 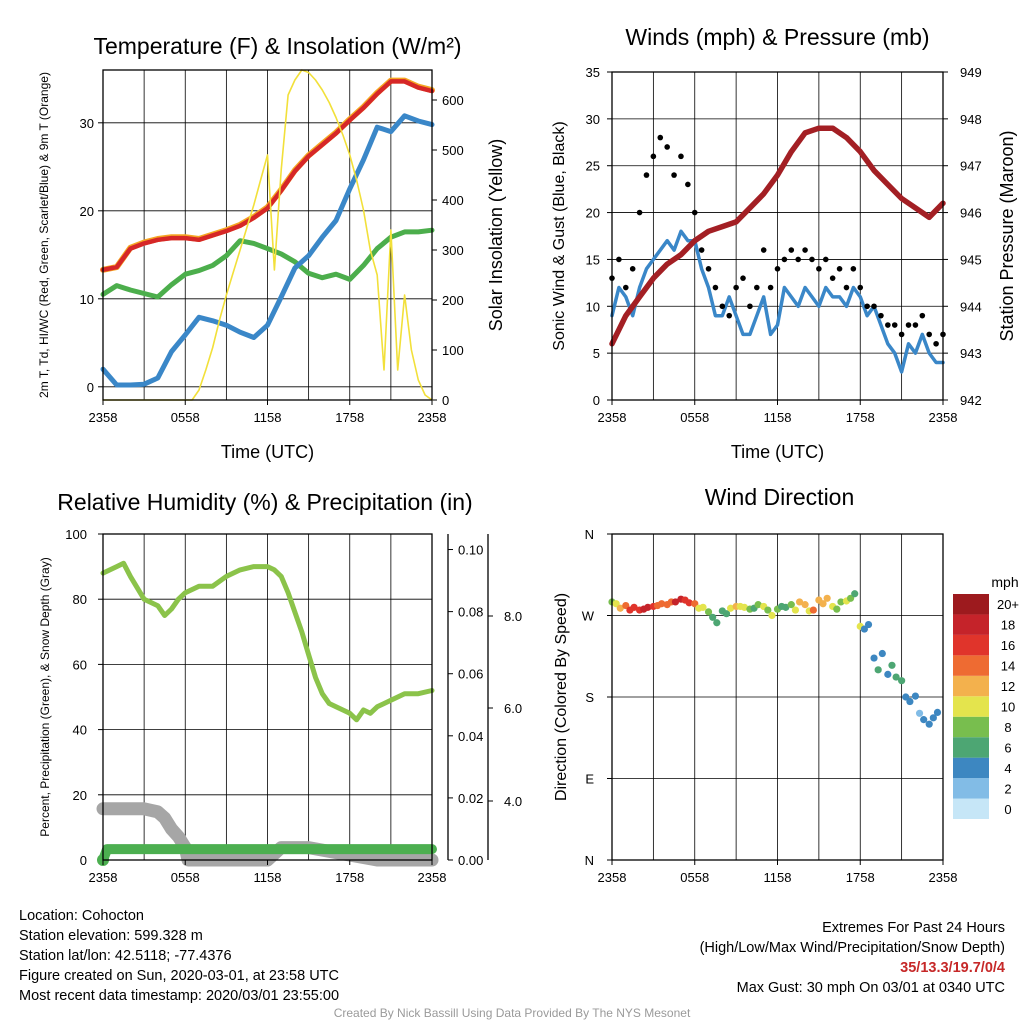 What do you see at coordinates (111, 936) in the screenshot?
I see `station-elevation: Station elevation: 599.328 m` at bounding box center [111, 936].